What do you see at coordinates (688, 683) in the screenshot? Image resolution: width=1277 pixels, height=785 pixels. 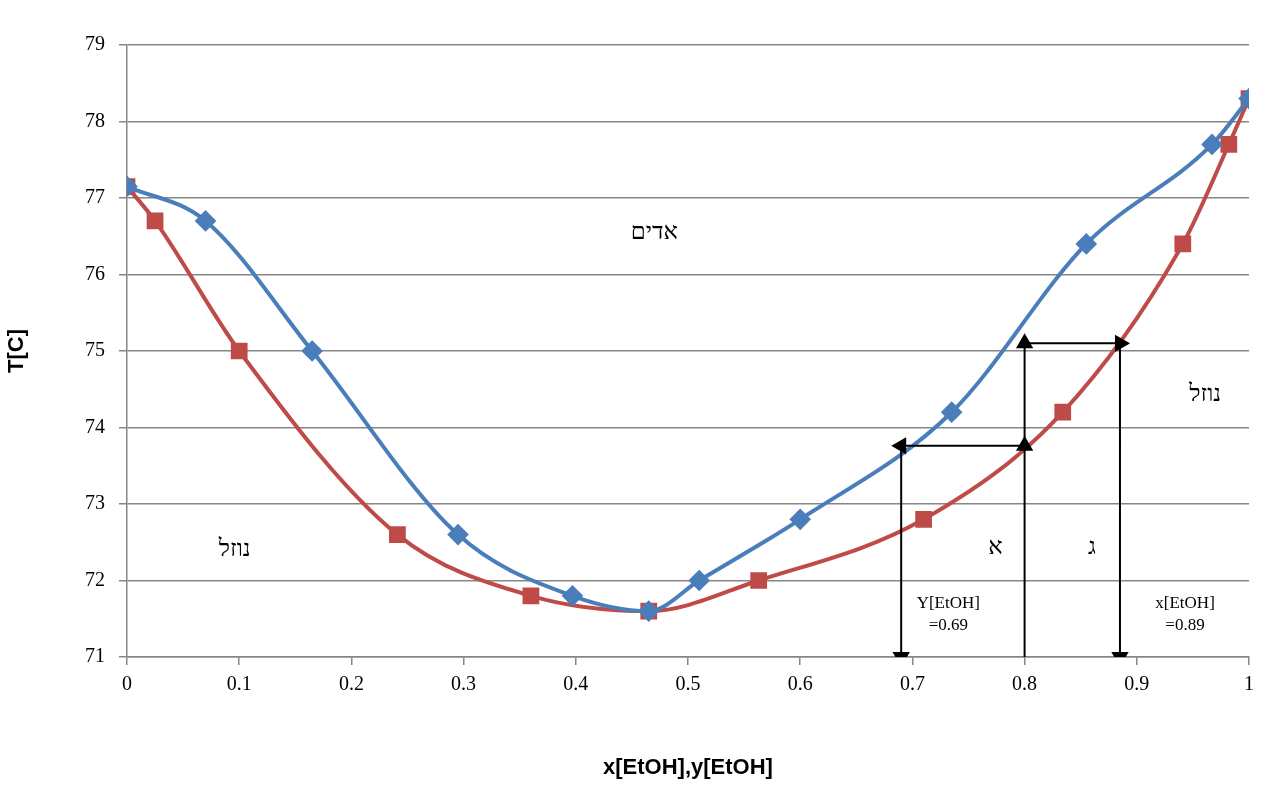 I see `x-tick-label: 0.5` at bounding box center [688, 683].